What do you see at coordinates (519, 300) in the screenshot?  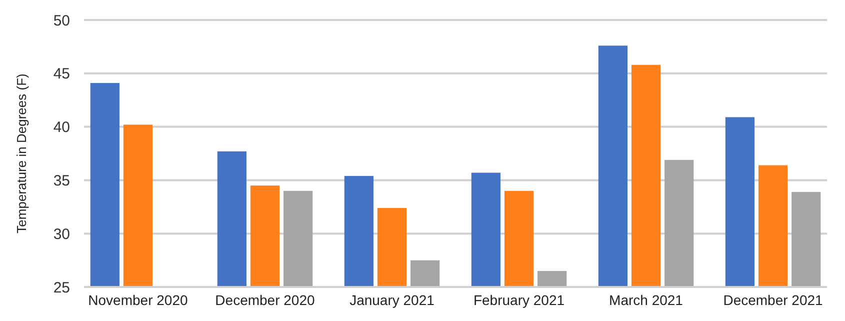 I see `x-tick-label: February 2021` at bounding box center [519, 300].